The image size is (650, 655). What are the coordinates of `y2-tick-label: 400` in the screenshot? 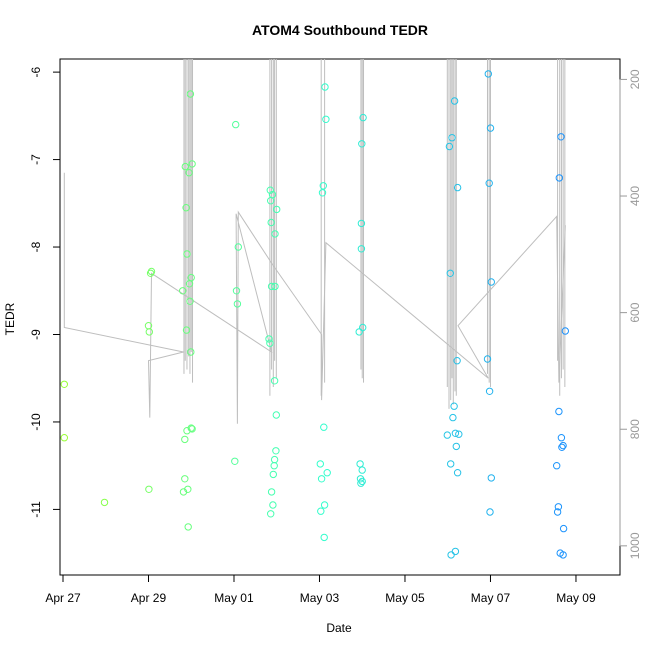 It's located at (635, 196).